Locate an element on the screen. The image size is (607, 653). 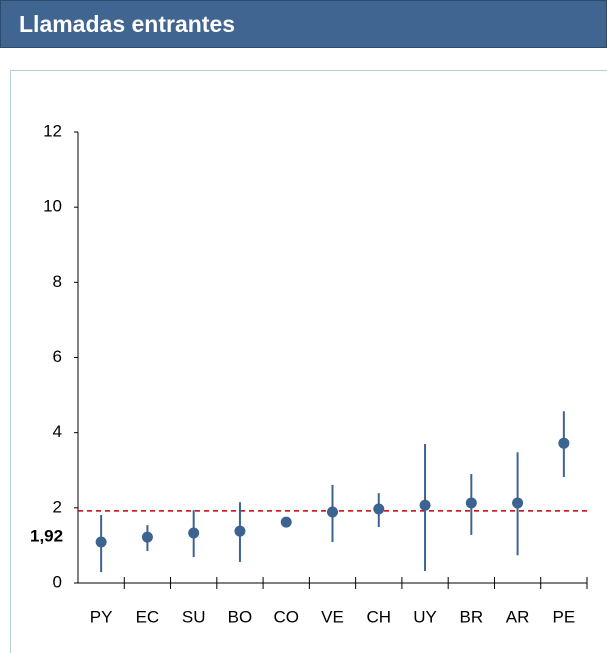
y-tick-label: 0 is located at coordinates (57, 581).